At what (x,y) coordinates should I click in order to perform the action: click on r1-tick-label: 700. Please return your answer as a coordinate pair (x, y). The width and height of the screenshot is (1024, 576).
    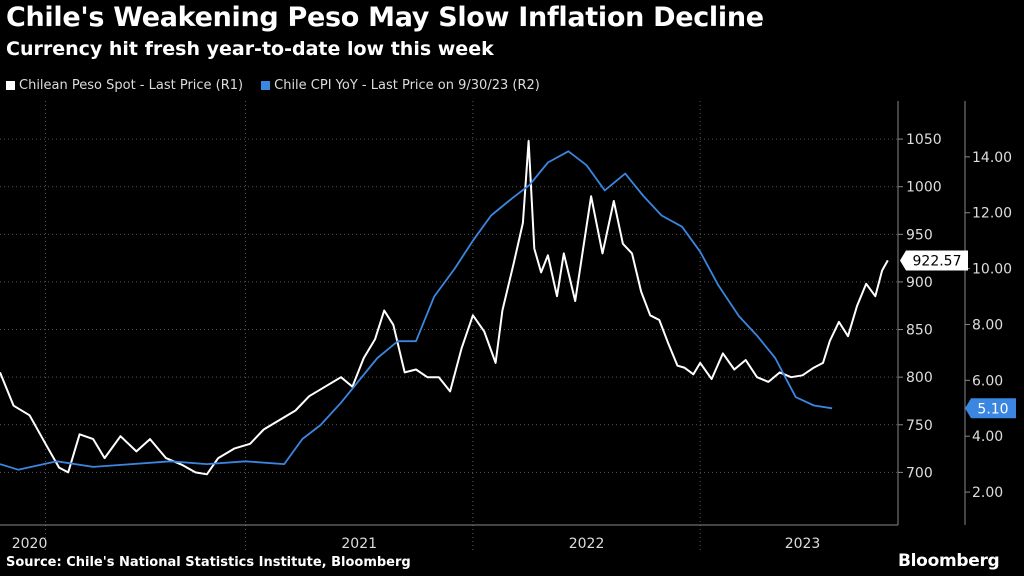
    Looking at the image, I should click on (919, 473).